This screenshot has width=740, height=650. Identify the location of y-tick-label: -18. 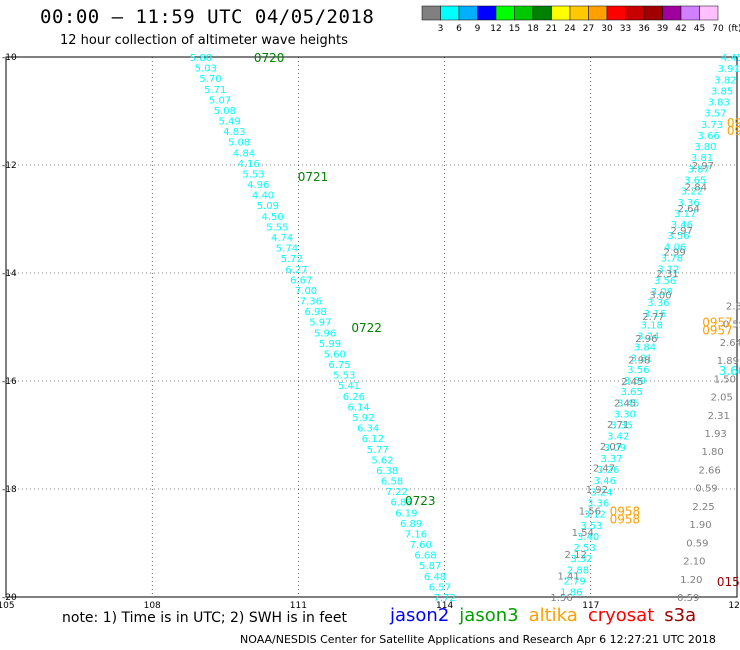
(9, 490).